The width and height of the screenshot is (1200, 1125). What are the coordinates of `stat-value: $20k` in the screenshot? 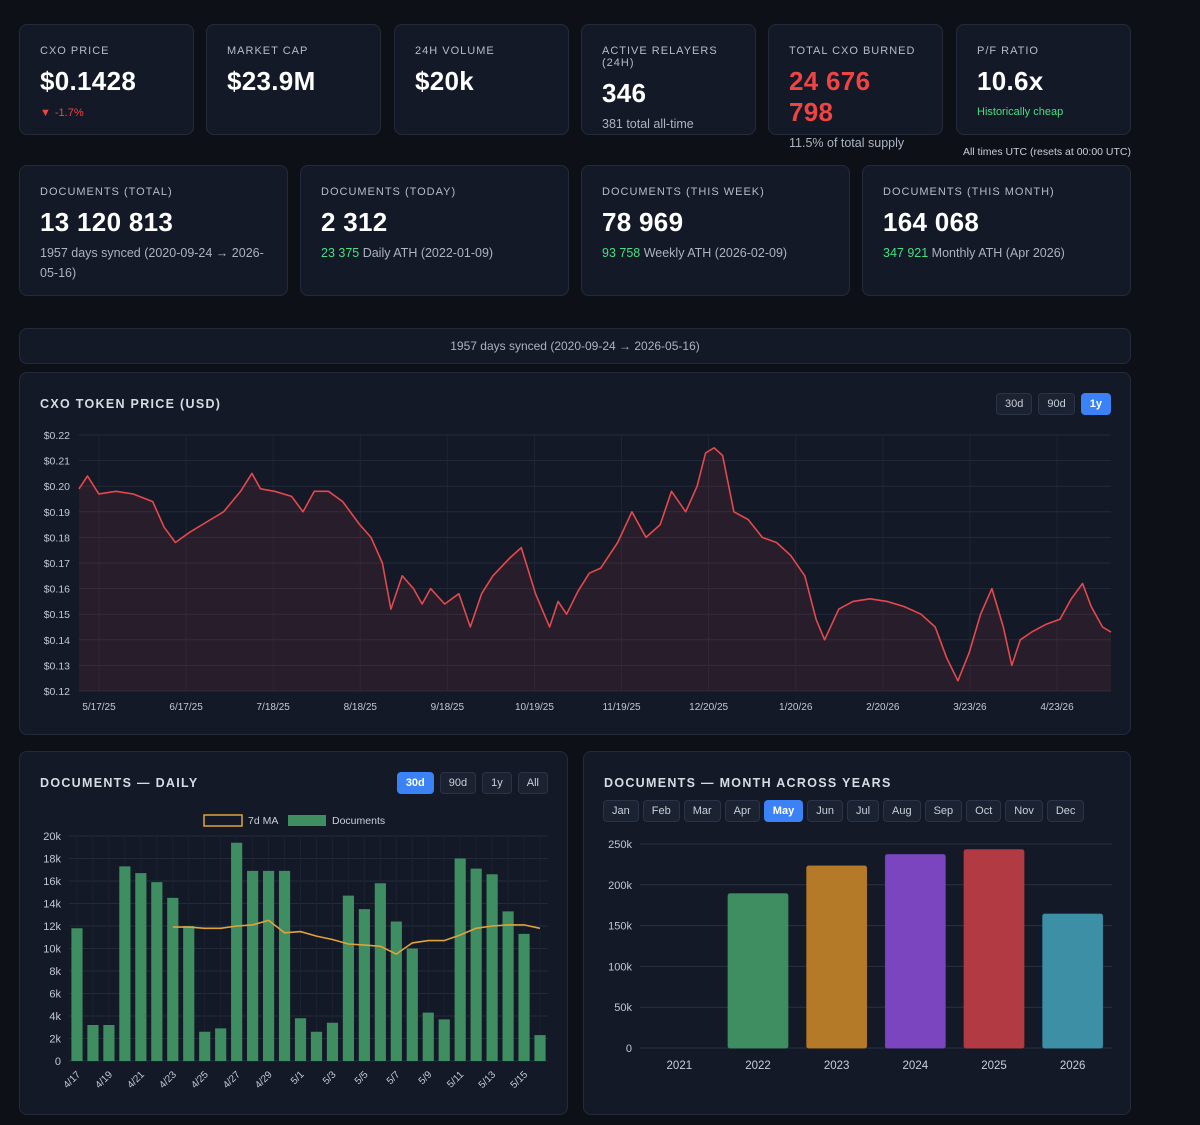 It's located at (445, 81).